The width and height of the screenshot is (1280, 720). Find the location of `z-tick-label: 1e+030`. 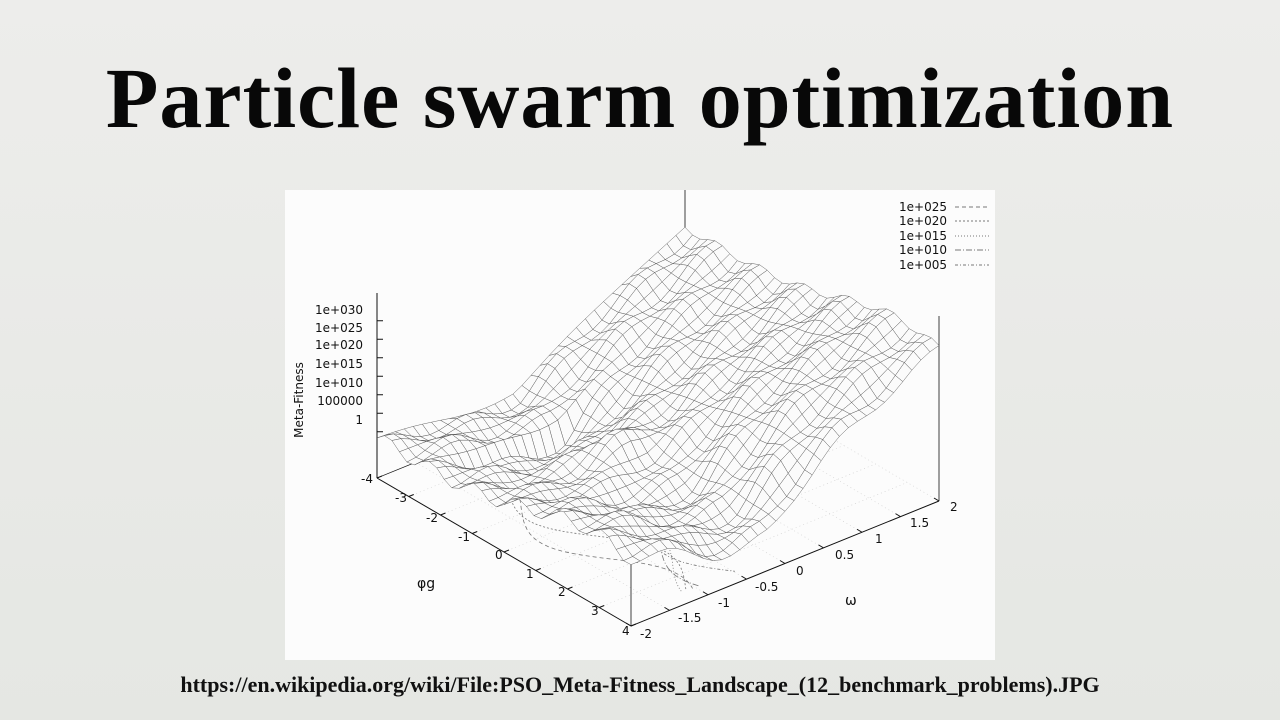

z-tick-label: 1e+030 is located at coordinates (339, 310).